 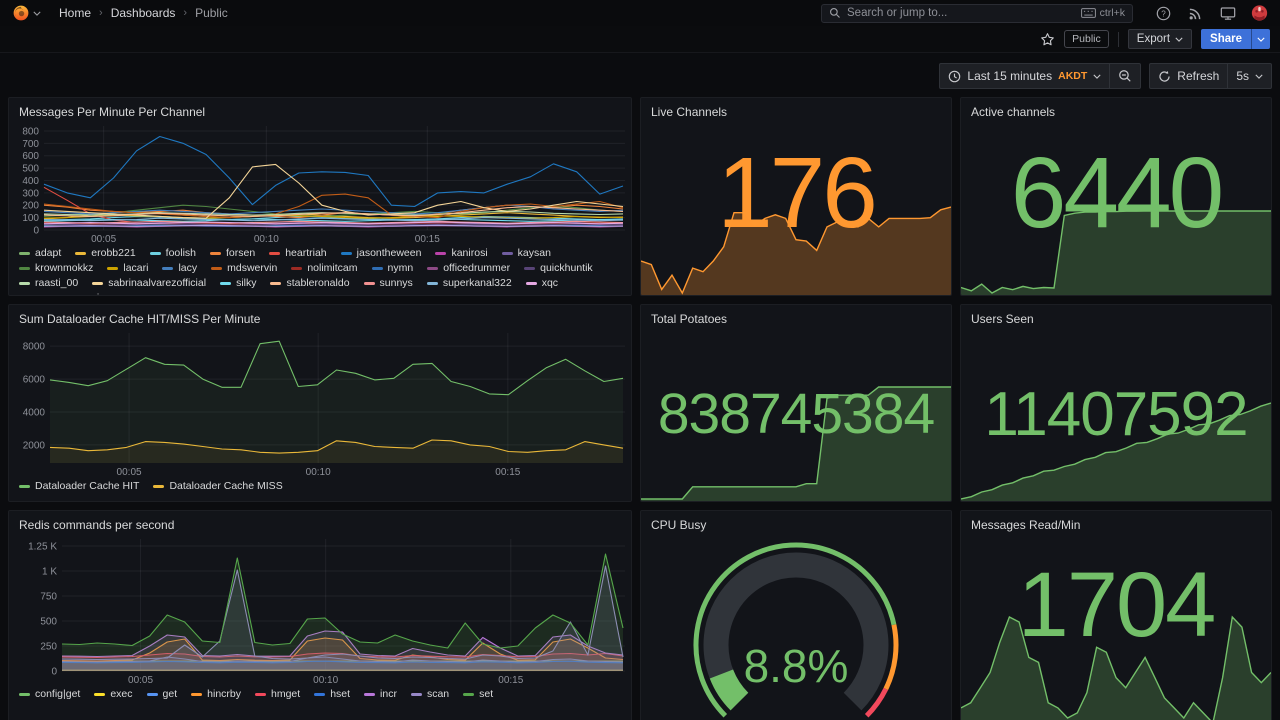 What do you see at coordinates (87, 486) in the screenshot?
I see `legend-label: Dataloader Cache HIT` at bounding box center [87, 486].